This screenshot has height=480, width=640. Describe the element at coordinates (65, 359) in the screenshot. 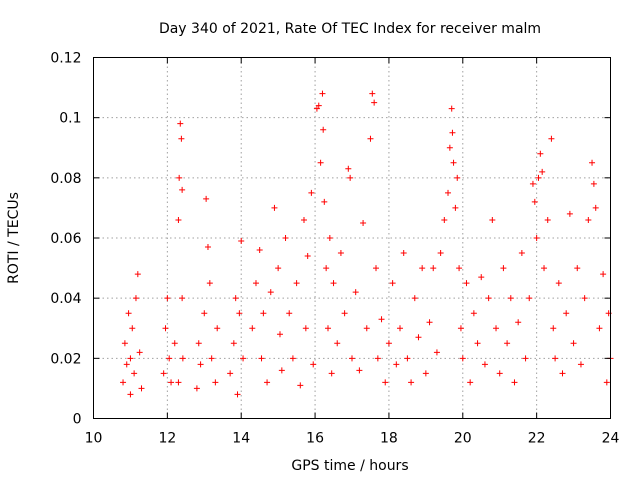

I see `y-tick-label: 0.02` at that location.